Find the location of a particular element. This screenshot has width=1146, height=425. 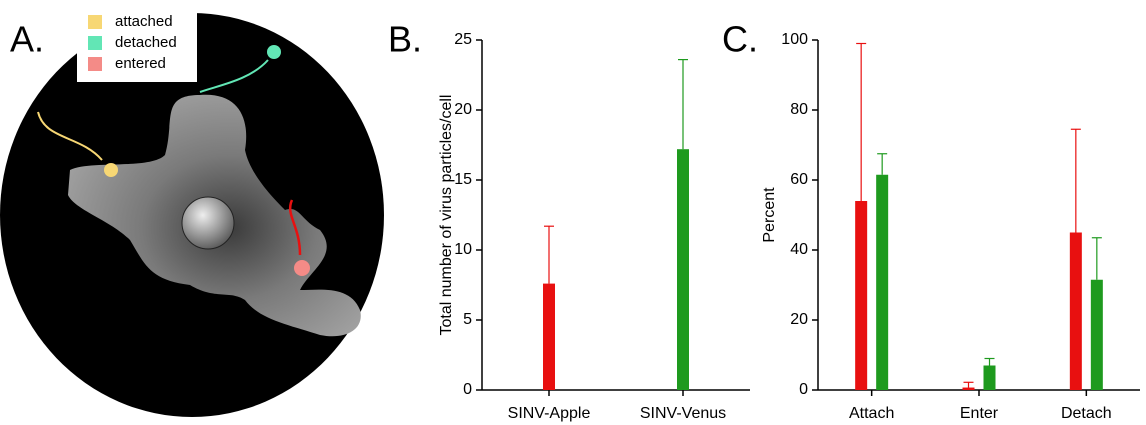

nucleus is located at coordinates (208, 223).